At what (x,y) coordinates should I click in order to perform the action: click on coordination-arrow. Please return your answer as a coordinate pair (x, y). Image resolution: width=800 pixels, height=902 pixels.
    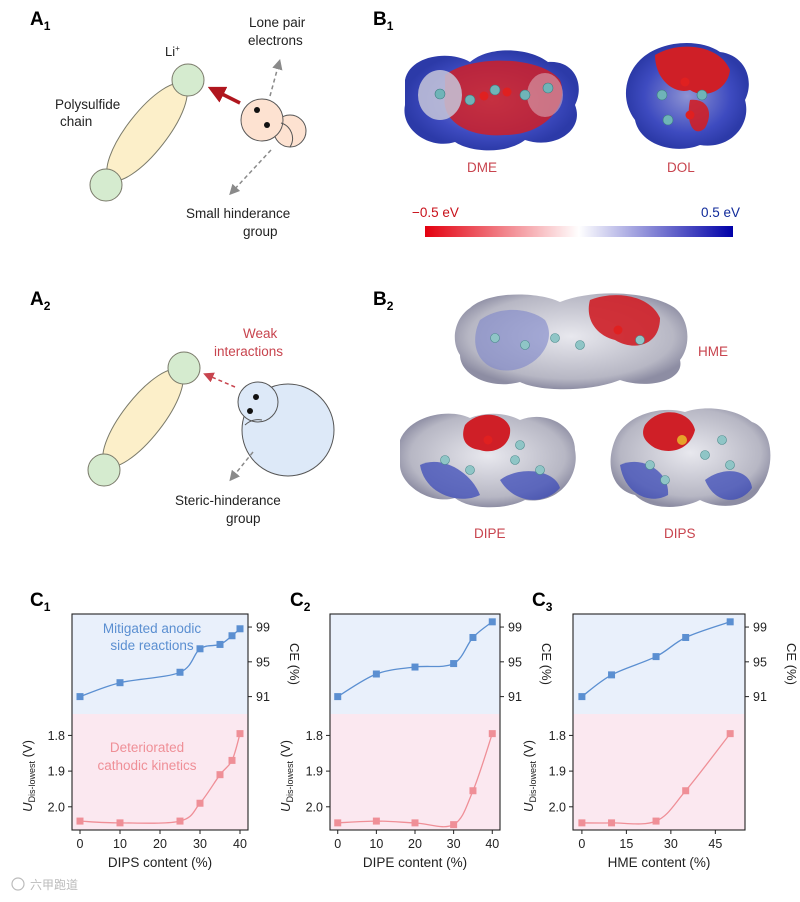
    Looking at the image, I should click on (224, 95).